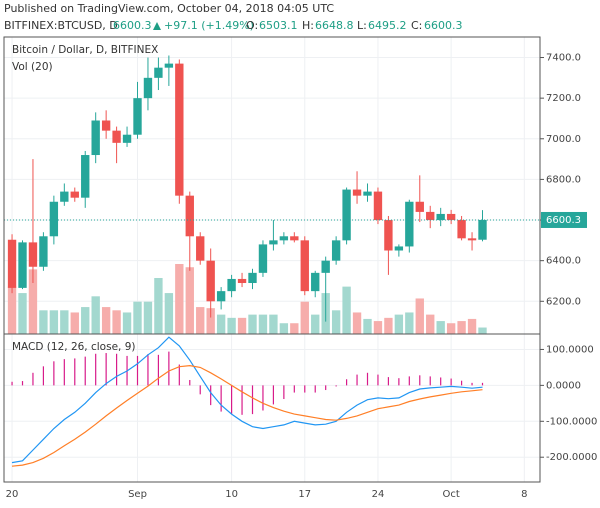 The width and height of the screenshot is (600, 508). I want to click on y-tick-label: 7200.0, so click(563, 98).